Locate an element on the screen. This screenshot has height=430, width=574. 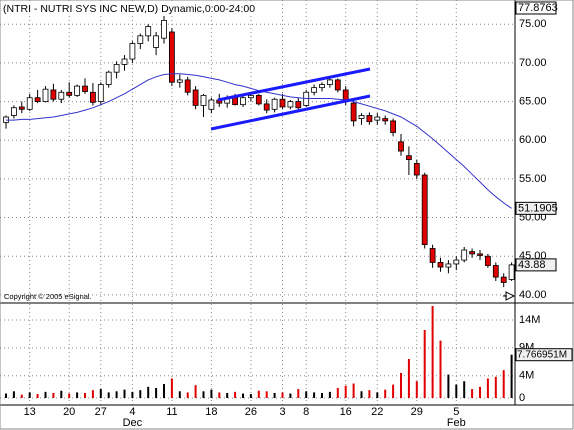
x-tick-label: 3 is located at coordinates (282, 412).